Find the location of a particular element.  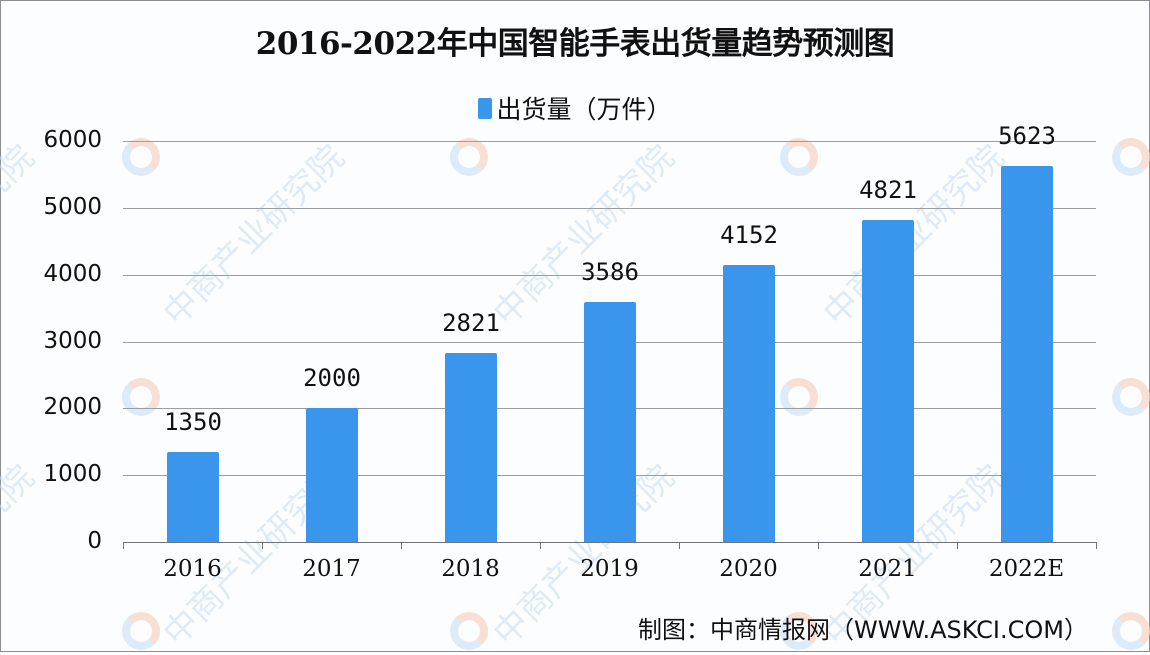

bar-value-label: 5623 is located at coordinates (1027, 136).